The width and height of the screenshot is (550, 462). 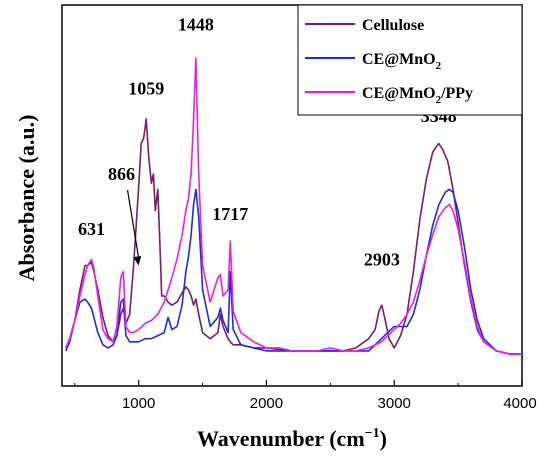 I want to click on annotation-2903: 2903, so click(x=382, y=260).